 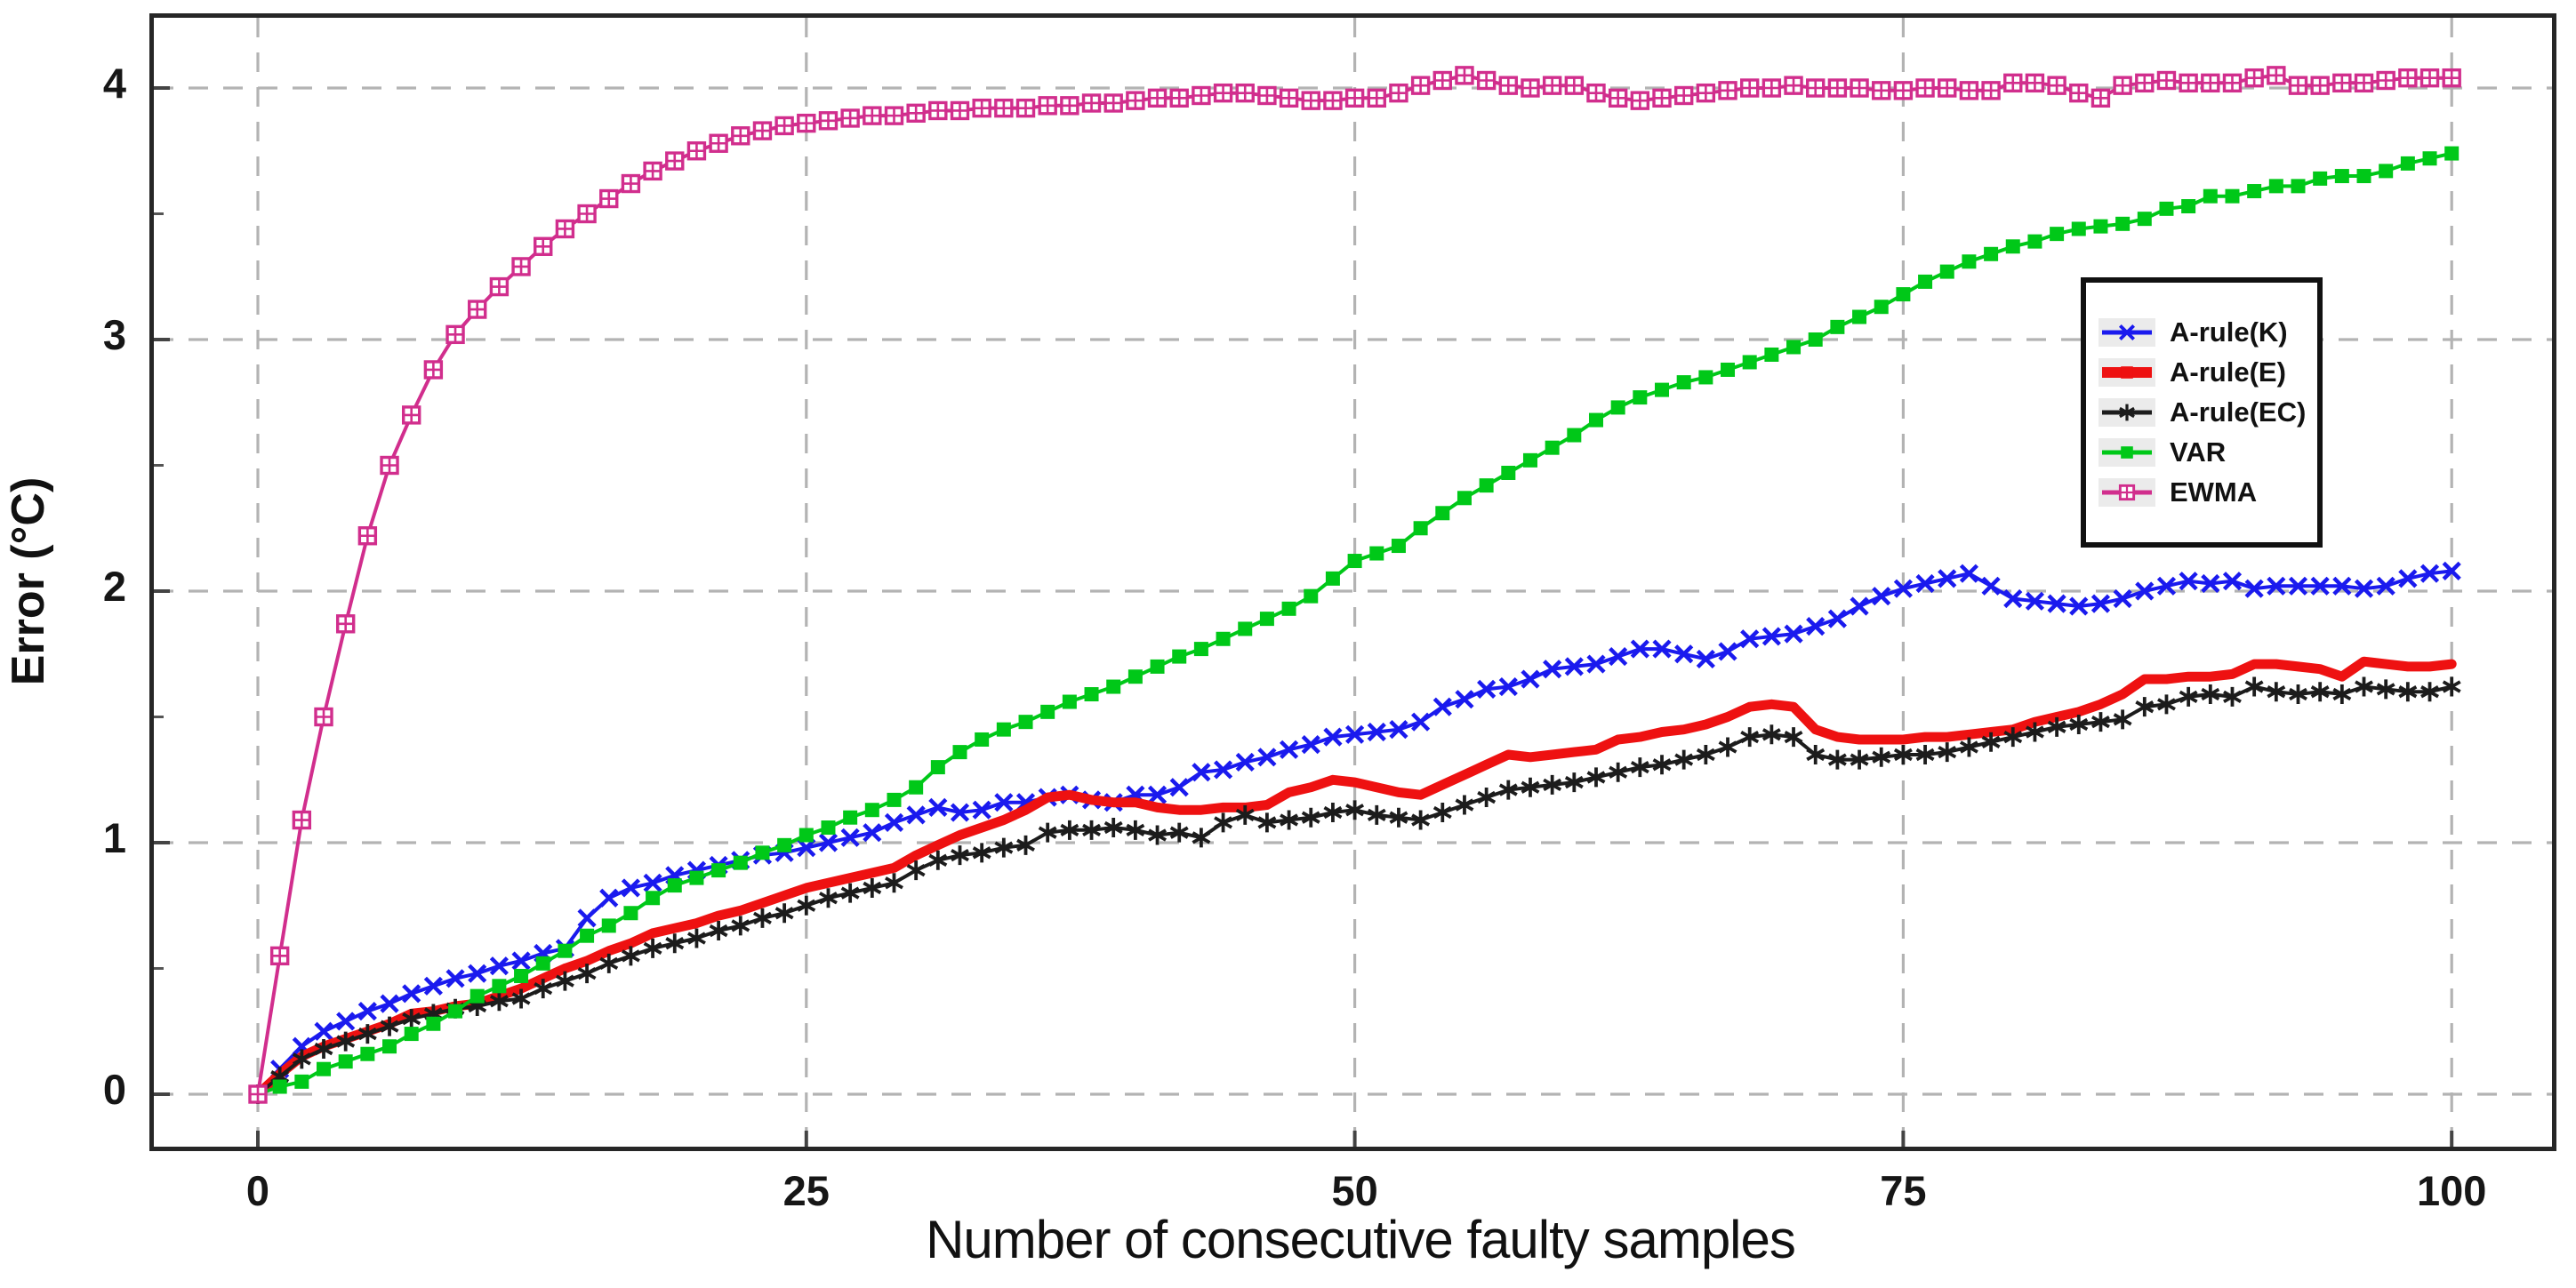 I want to click on legend-entry: A-rule(K), so click(x=2202, y=332).